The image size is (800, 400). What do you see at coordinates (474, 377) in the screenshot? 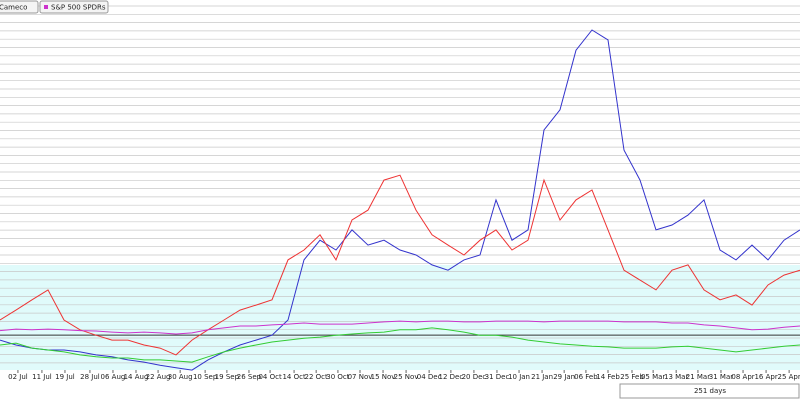
I see `x-tick-label: 20 Dec` at bounding box center [474, 377].